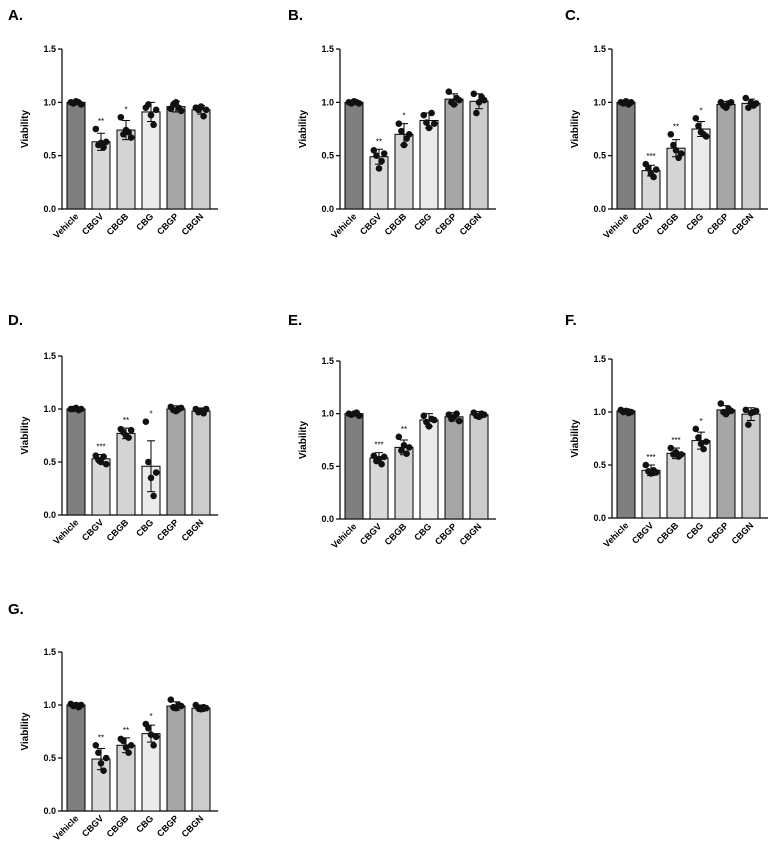 The width and height of the screenshot is (781, 864). I want to click on panel-label: F., so click(571, 320).